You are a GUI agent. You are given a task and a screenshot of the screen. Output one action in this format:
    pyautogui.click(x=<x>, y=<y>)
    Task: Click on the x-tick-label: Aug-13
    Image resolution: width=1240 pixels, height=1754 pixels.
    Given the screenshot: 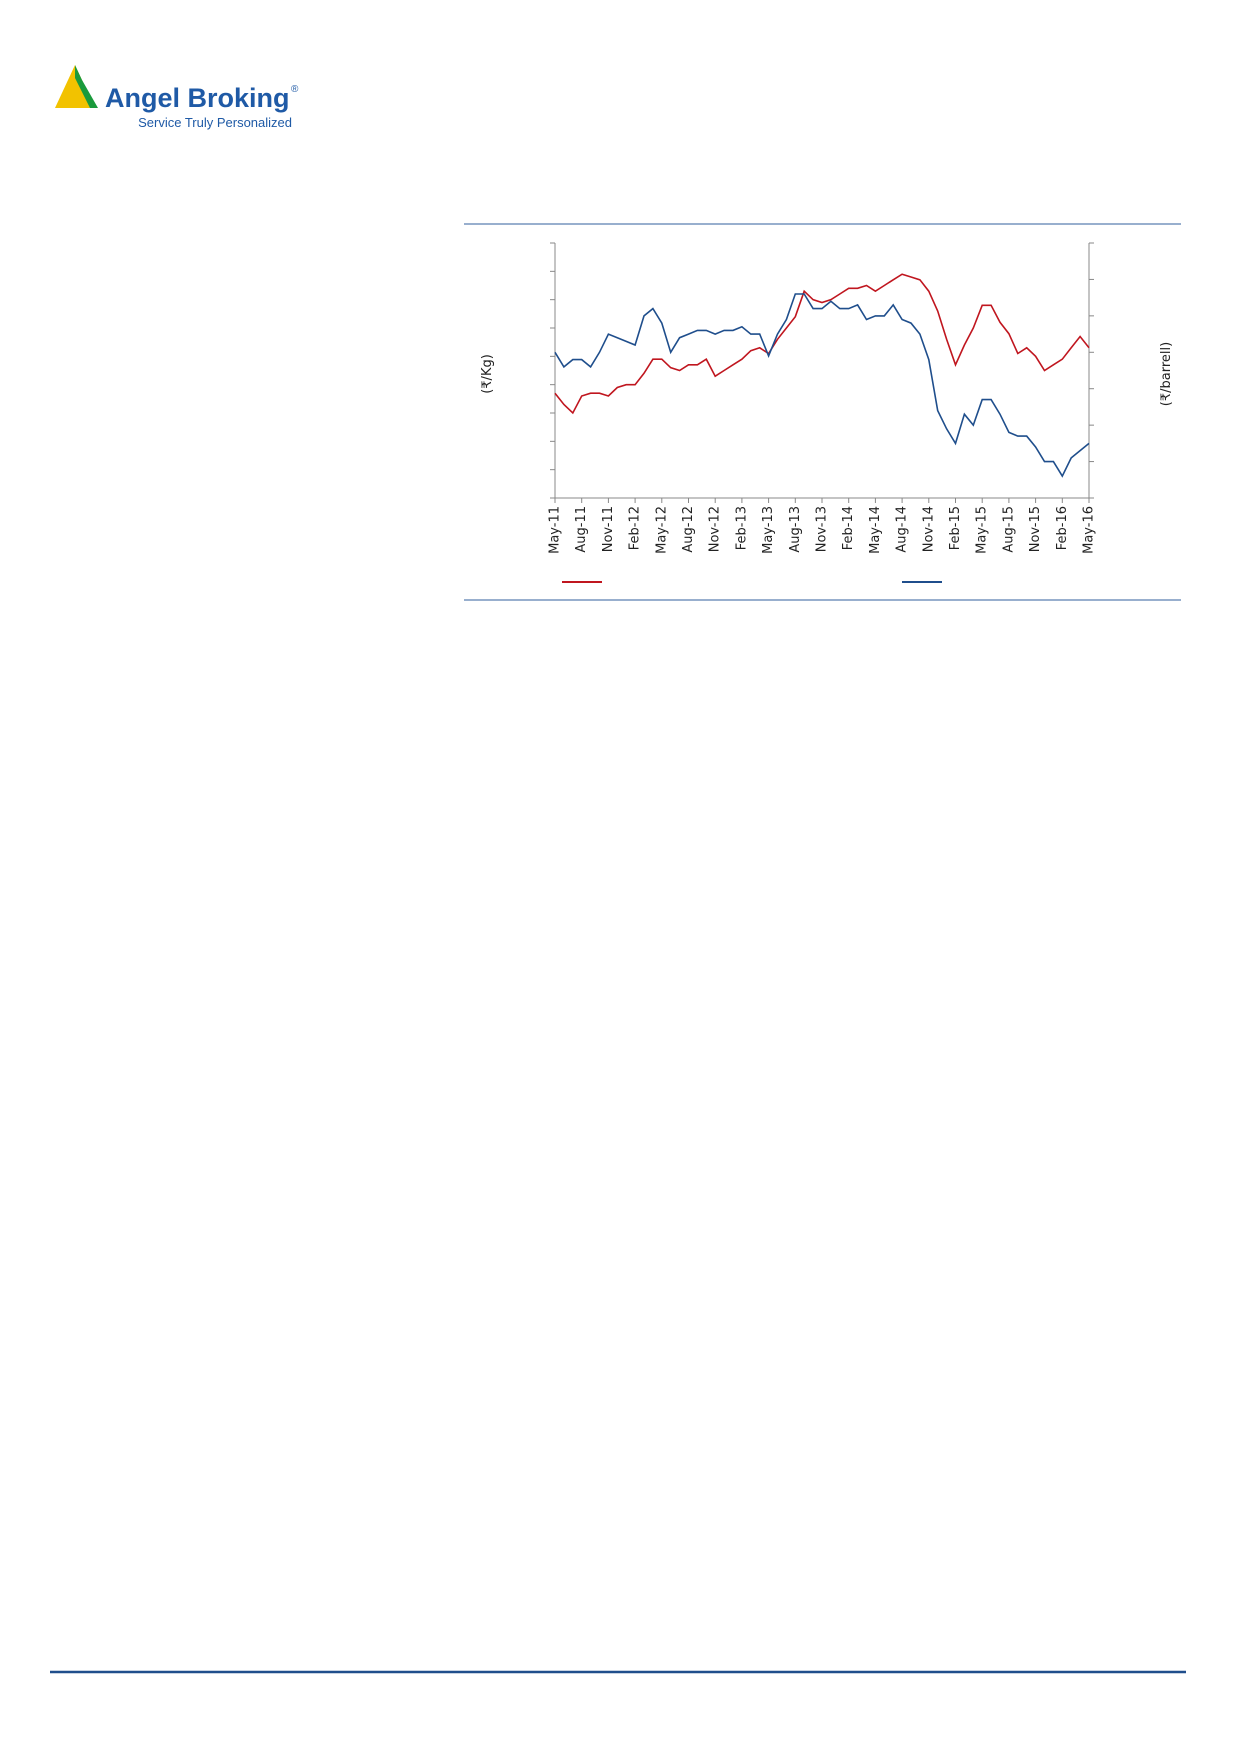 What is the action you would take?
    pyautogui.click(x=795, y=529)
    